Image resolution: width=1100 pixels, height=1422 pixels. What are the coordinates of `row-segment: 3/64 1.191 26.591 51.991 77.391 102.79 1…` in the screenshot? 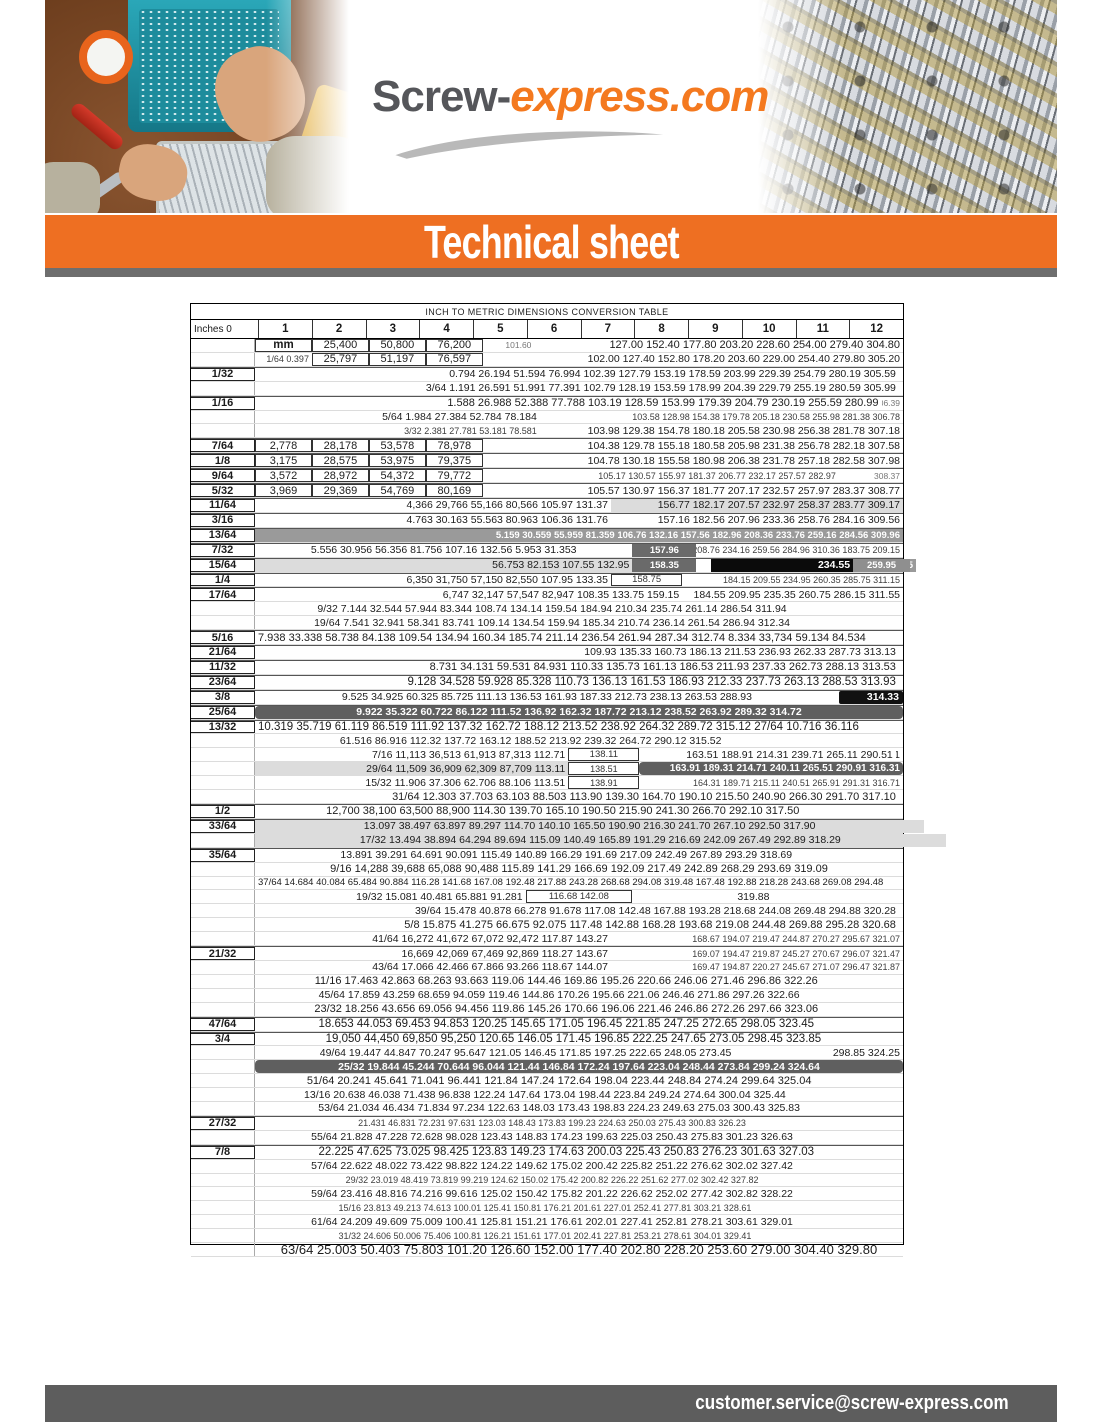 It's located at (660, 388).